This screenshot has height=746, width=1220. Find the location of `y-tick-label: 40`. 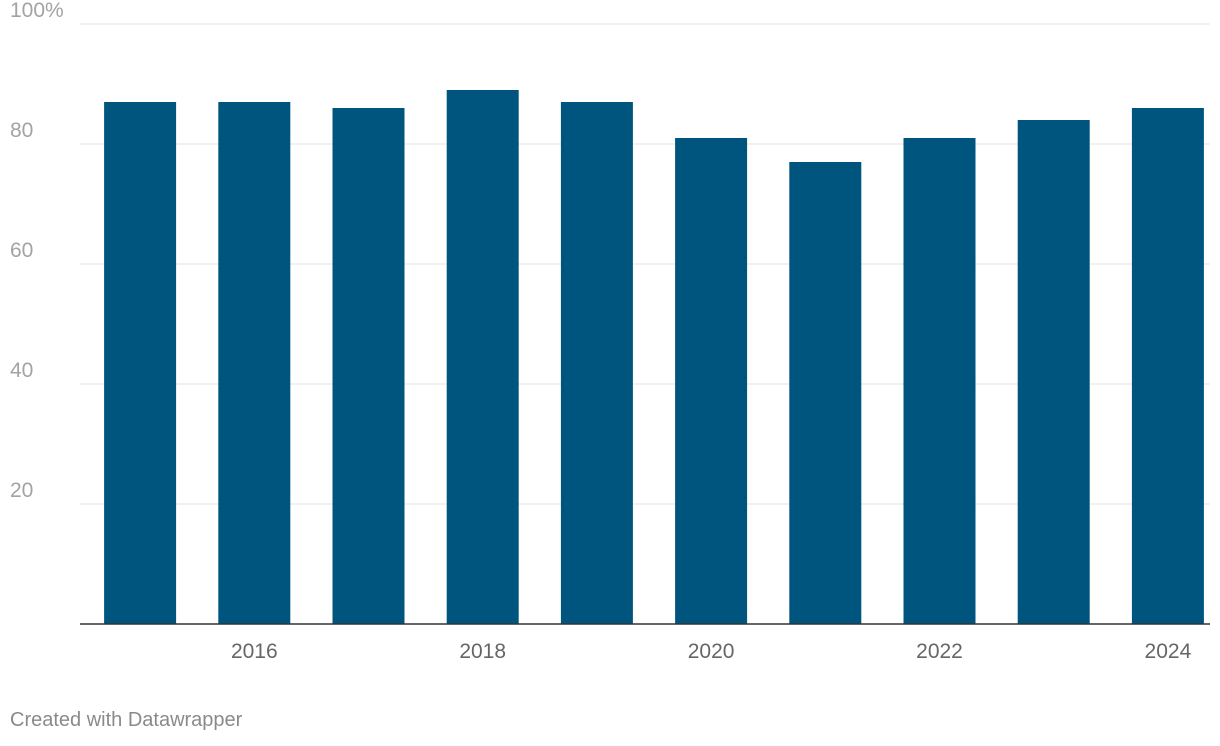

y-tick-label: 40 is located at coordinates (21, 370).